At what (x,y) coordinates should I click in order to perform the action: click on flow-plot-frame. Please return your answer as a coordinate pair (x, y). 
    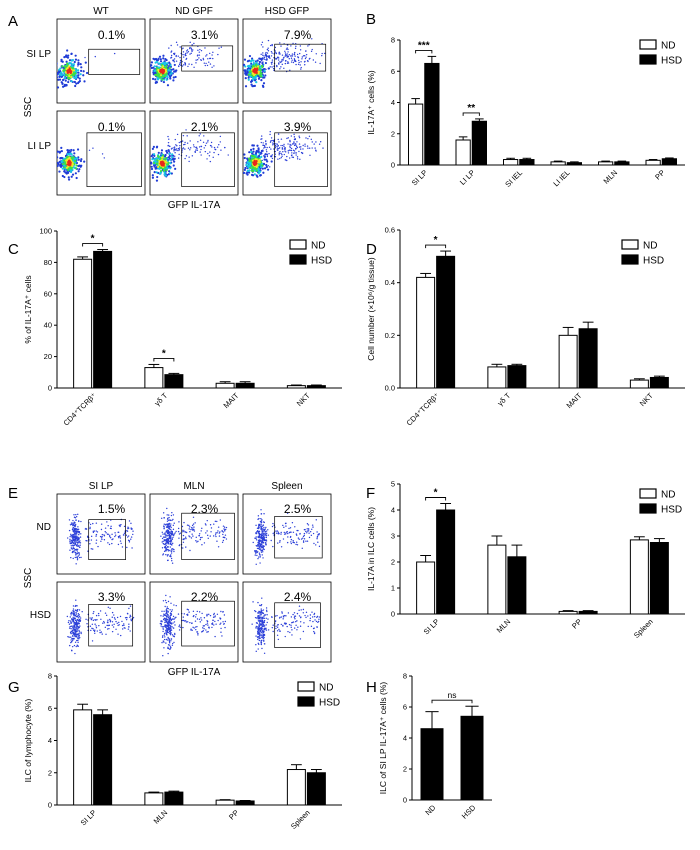
    Looking at the image, I should click on (101, 534).